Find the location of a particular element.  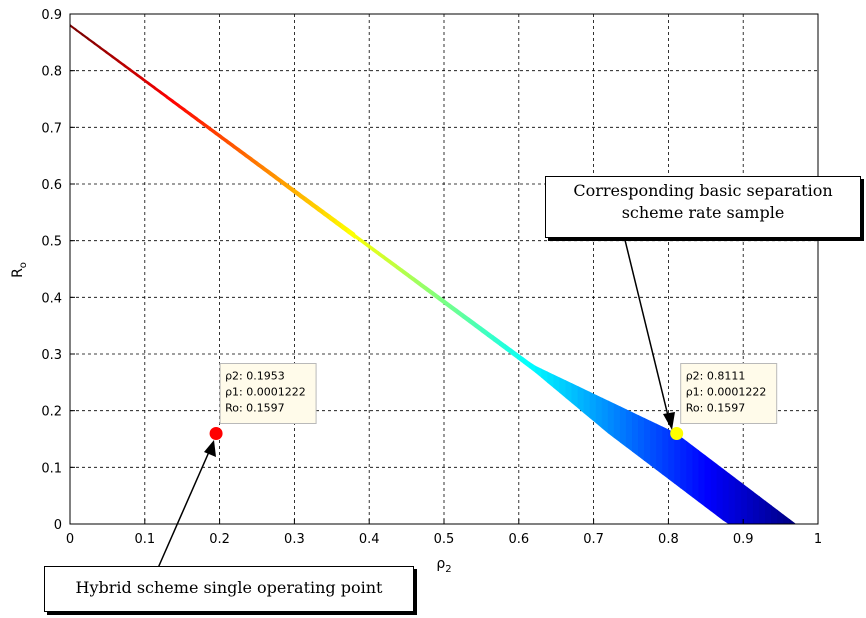

y-tick-label: 0.5 is located at coordinates (51, 242).